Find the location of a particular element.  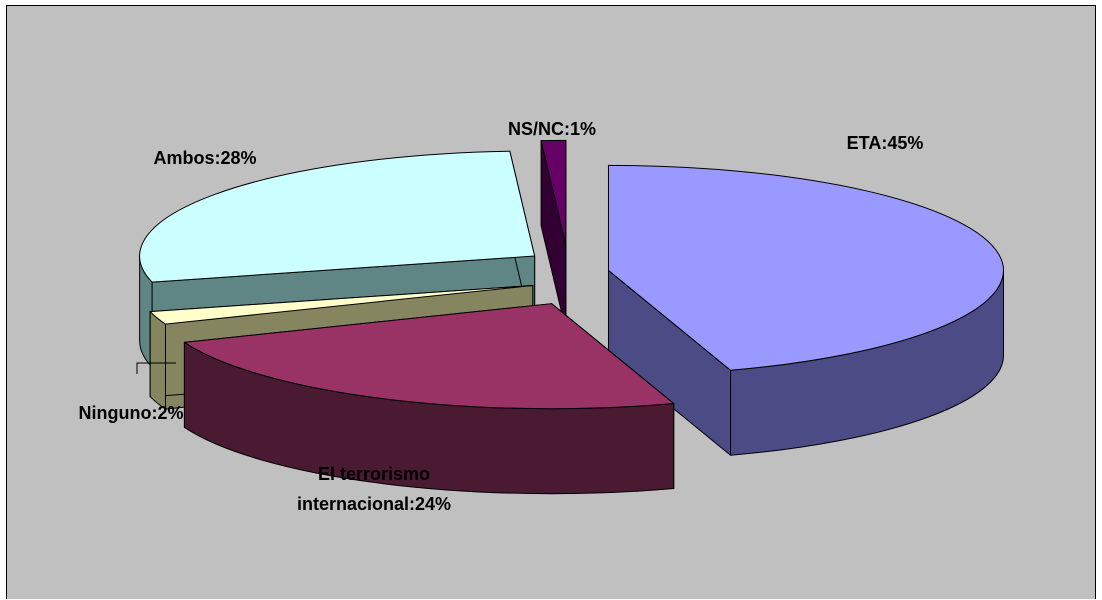

slice-ns-nc is located at coordinates (553, 235).